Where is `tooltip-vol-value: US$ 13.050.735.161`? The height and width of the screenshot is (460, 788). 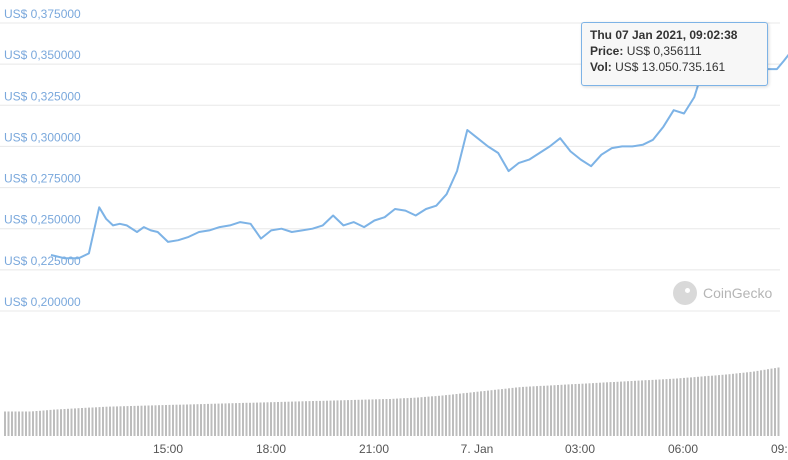
tooltip-vol-value: US$ 13.050.735.161 is located at coordinates (670, 67).